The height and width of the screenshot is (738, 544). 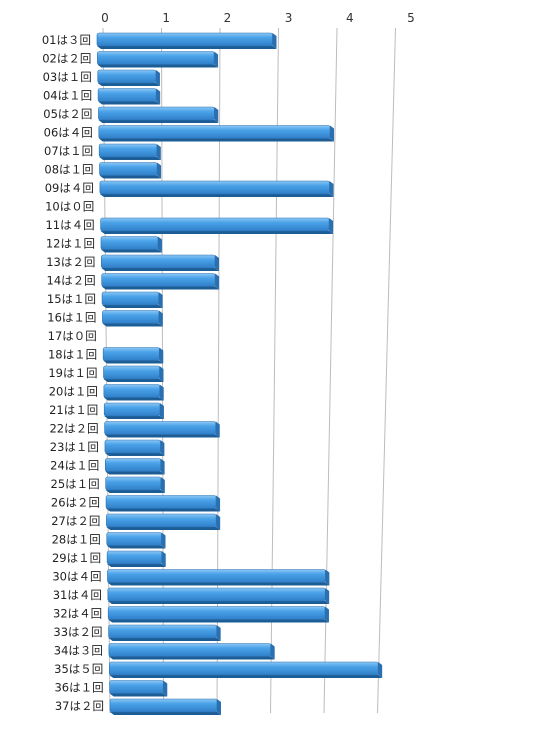 What do you see at coordinates (74, 447) in the screenshot?
I see `category-label: 23は１回` at bounding box center [74, 447].